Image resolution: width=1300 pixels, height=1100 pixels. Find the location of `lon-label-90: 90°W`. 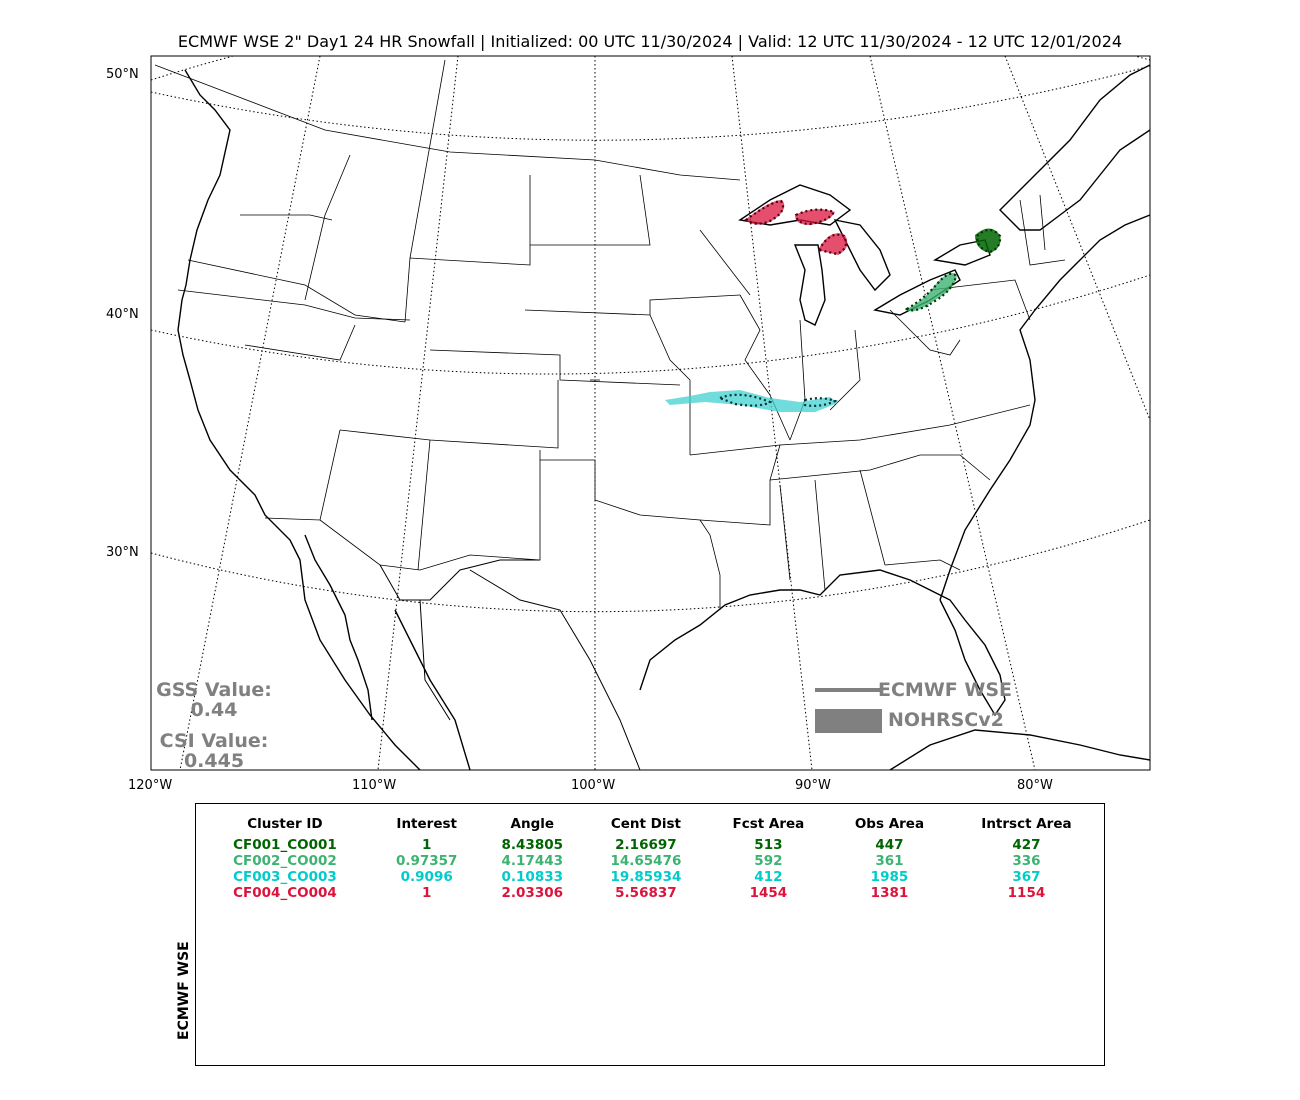

lon-label-90: 90°W is located at coordinates (813, 785).